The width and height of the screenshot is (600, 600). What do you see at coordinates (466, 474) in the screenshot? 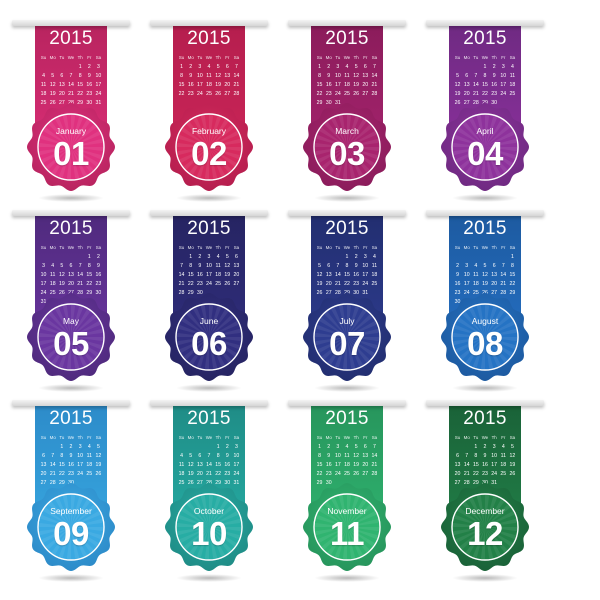
I see `day-cell: 21` at bounding box center [466, 474].